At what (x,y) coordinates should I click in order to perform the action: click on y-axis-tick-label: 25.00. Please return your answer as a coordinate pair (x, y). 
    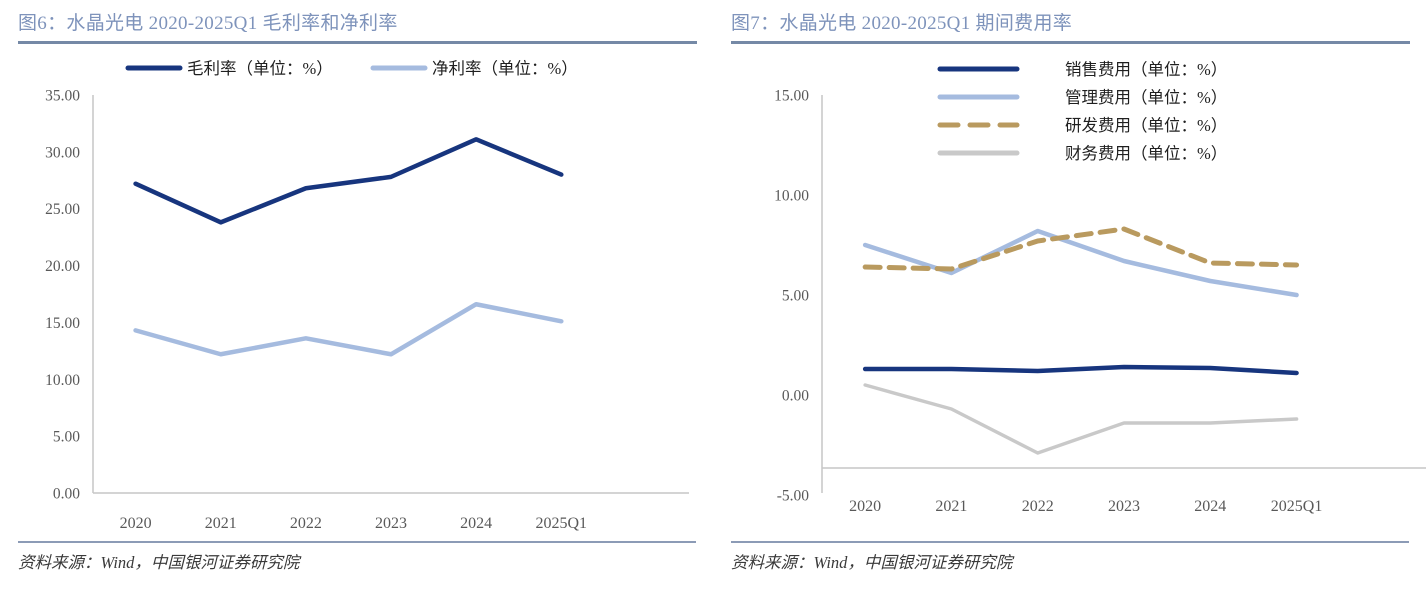
    Looking at the image, I should click on (62, 209).